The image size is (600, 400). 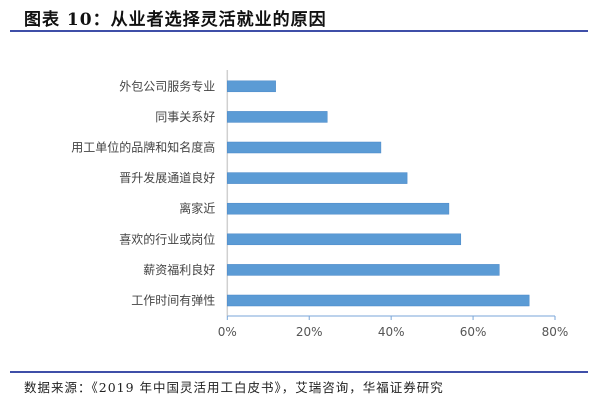 What do you see at coordinates (185, 117) in the screenshot?
I see `category-label: 同事关系好` at bounding box center [185, 117].